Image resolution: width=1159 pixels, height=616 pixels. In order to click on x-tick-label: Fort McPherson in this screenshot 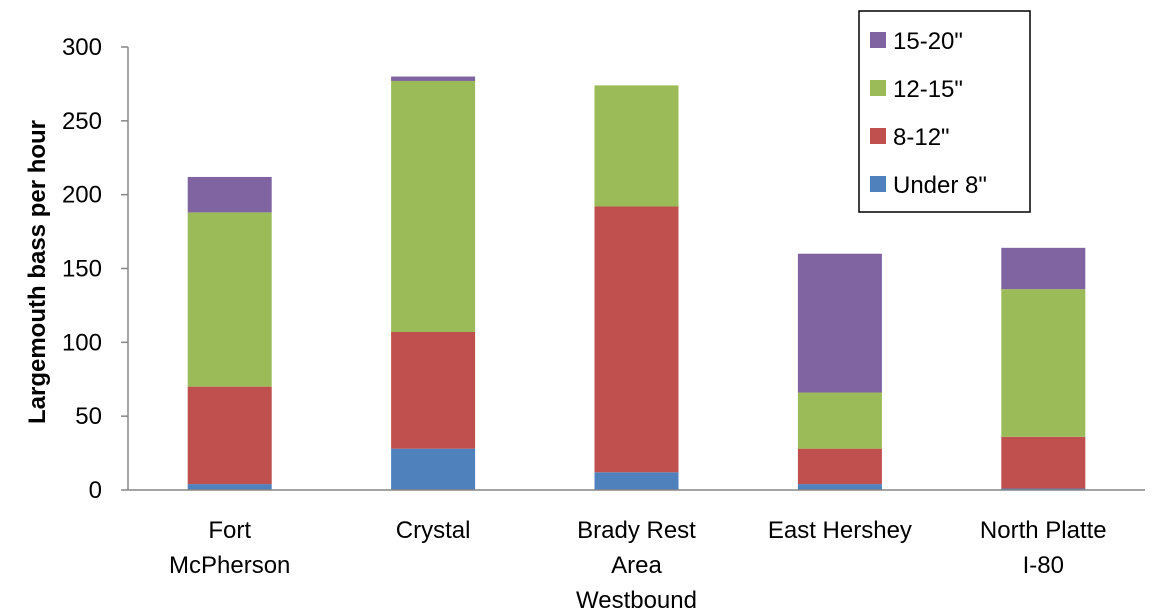, I will do `click(229, 548)`.